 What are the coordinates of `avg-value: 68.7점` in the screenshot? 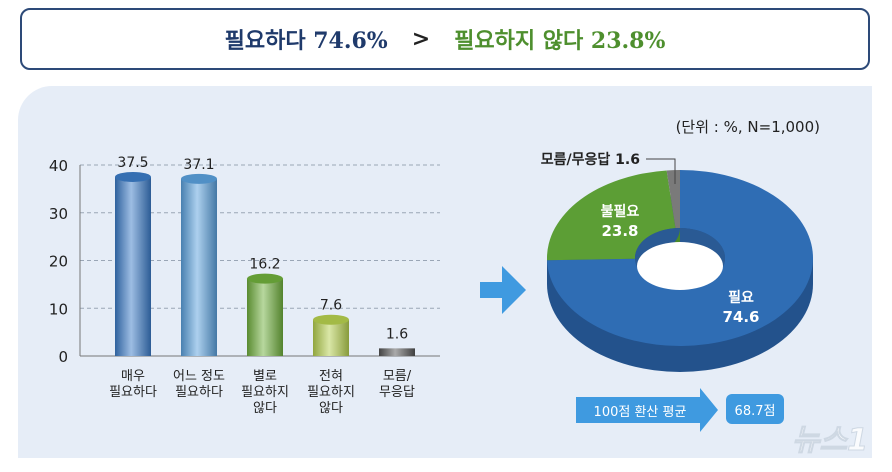 It's located at (755, 411).